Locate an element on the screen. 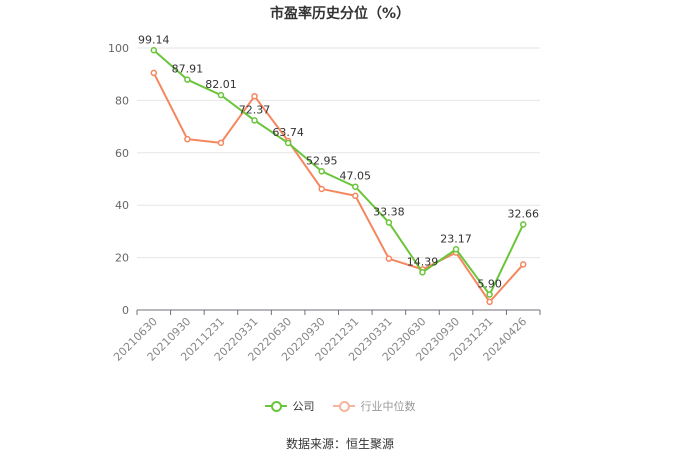  legend-company-label: 公司 is located at coordinates (303, 406).